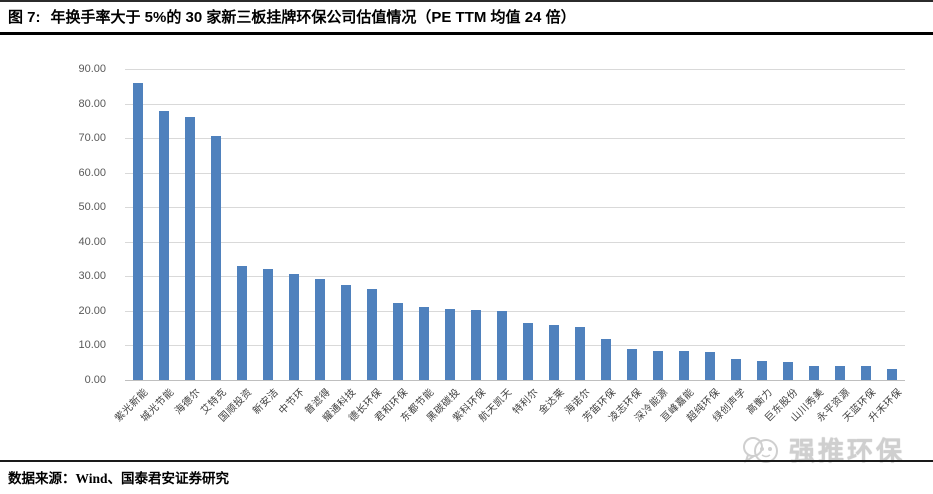 This screenshot has width=933, height=494. I want to click on y-axis-tick-label: 80.00, so click(92, 103).